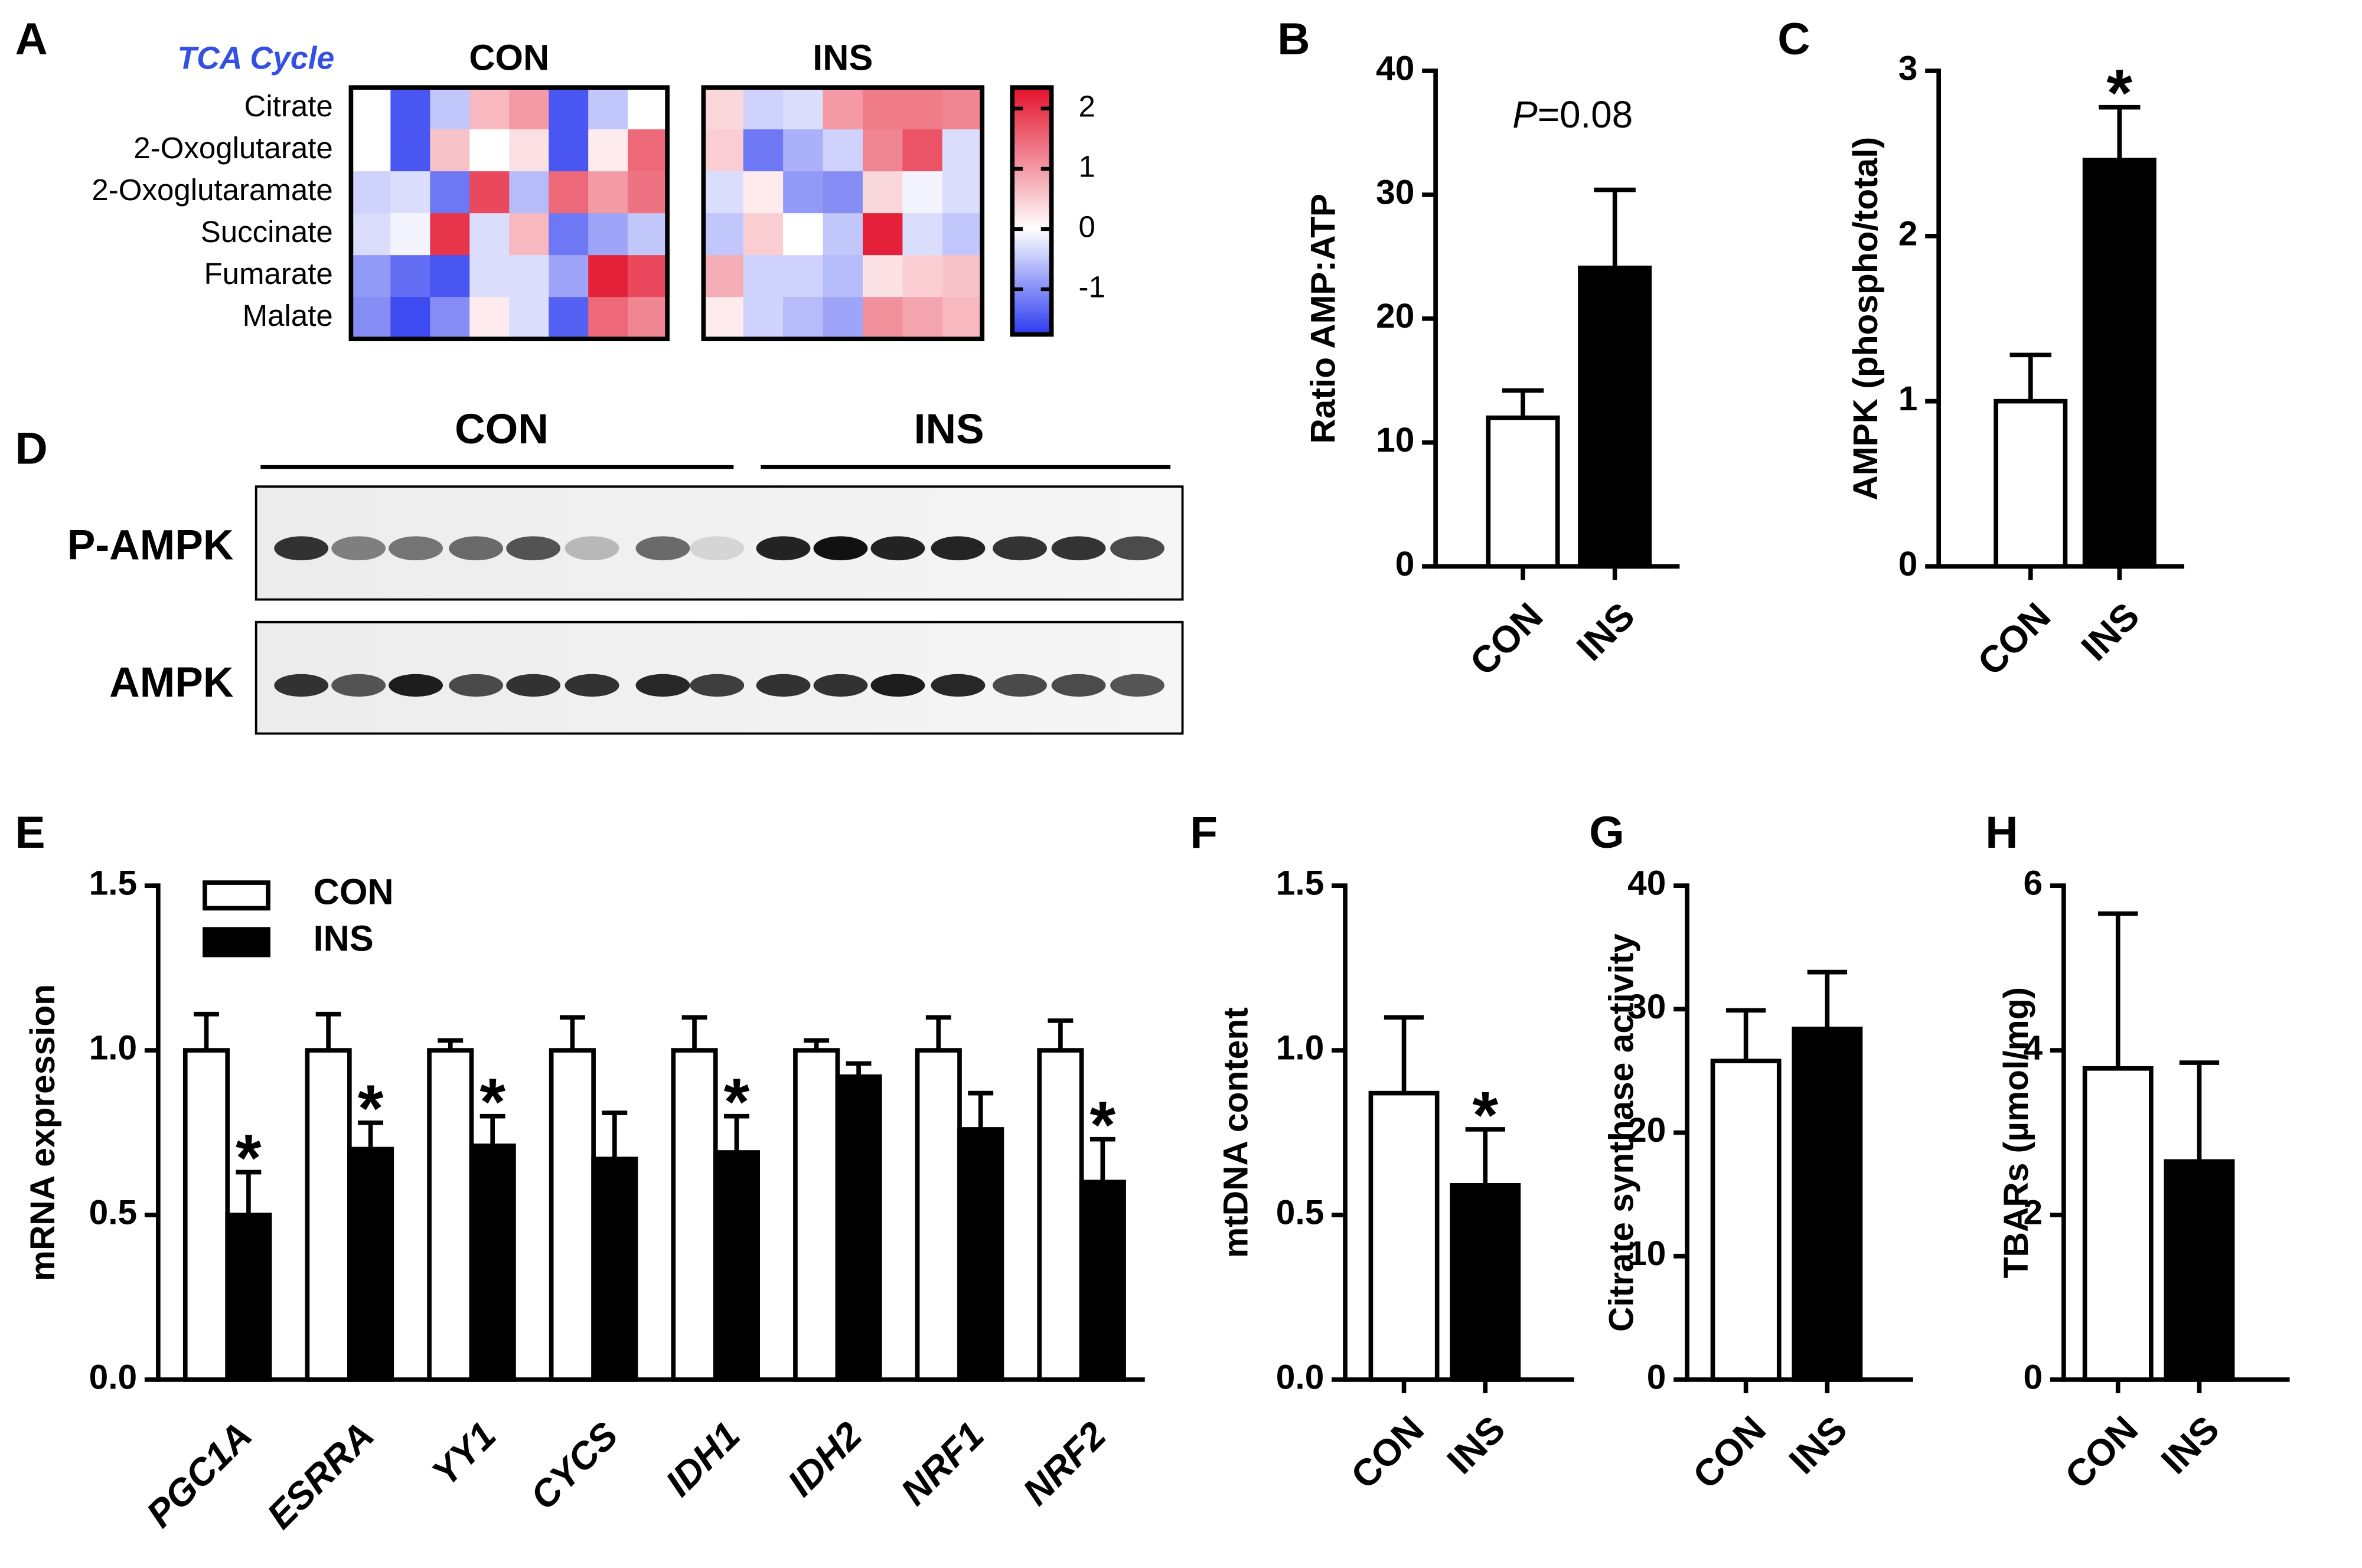  I want to click on panel-letter: C, so click(1793, 39).